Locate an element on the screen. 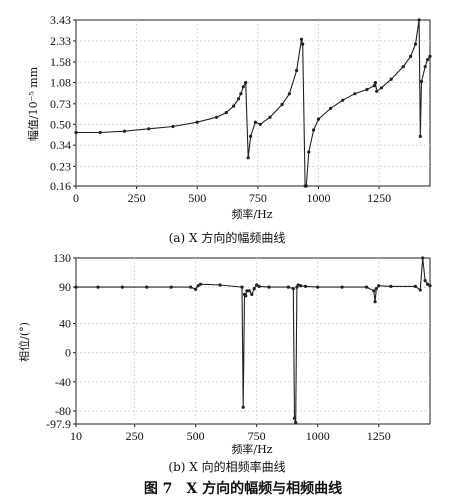 This screenshot has width=449, height=503. y-tick-label: -40 is located at coordinates (63, 382).